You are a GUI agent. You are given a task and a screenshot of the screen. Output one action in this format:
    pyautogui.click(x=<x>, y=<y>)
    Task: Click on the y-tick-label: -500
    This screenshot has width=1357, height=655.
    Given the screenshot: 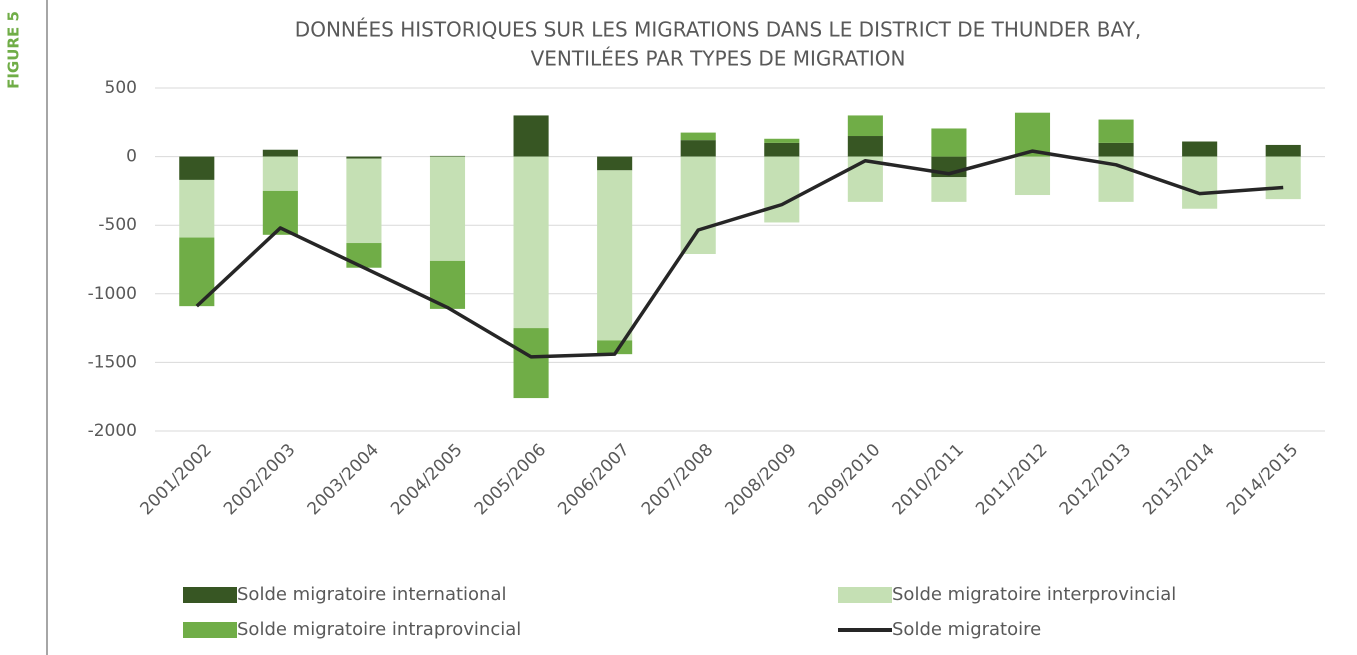 What is the action you would take?
    pyautogui.click(x=117, y=225)
    